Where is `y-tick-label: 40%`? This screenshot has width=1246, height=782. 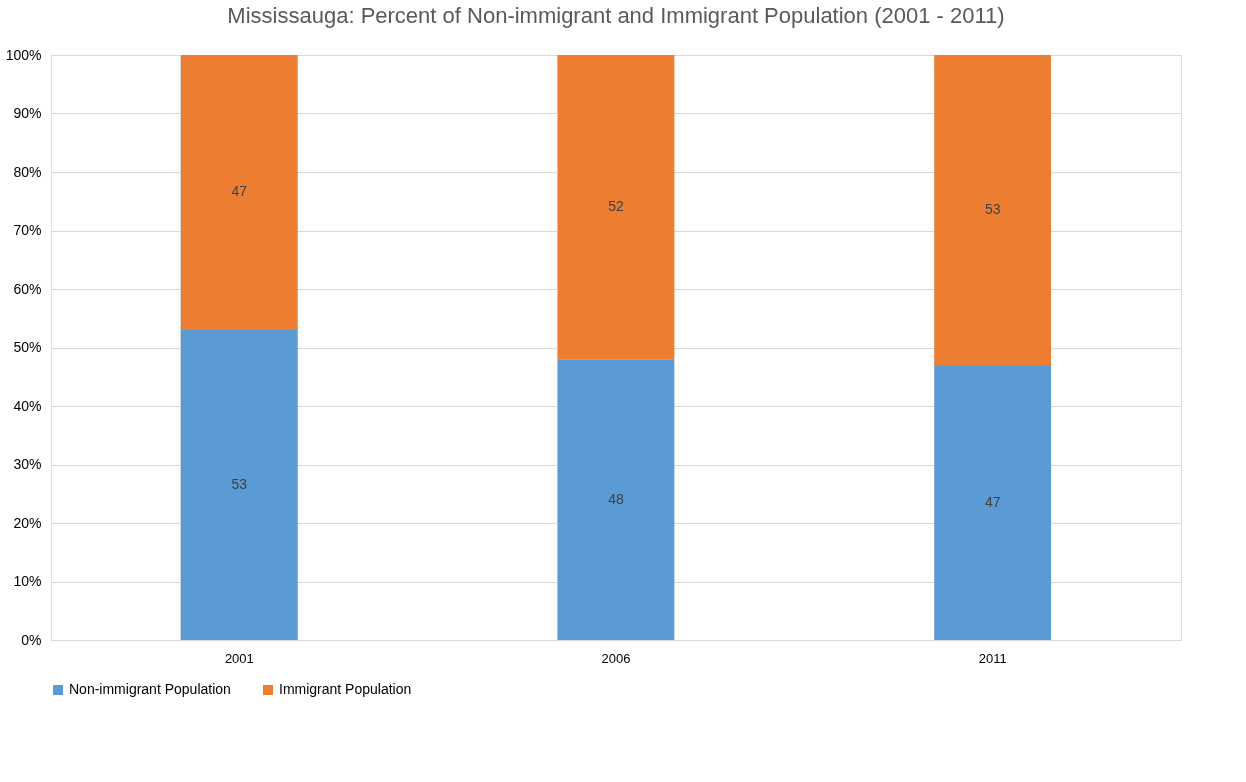 y-tick-label: 40% is located at coordinates (27, 405).